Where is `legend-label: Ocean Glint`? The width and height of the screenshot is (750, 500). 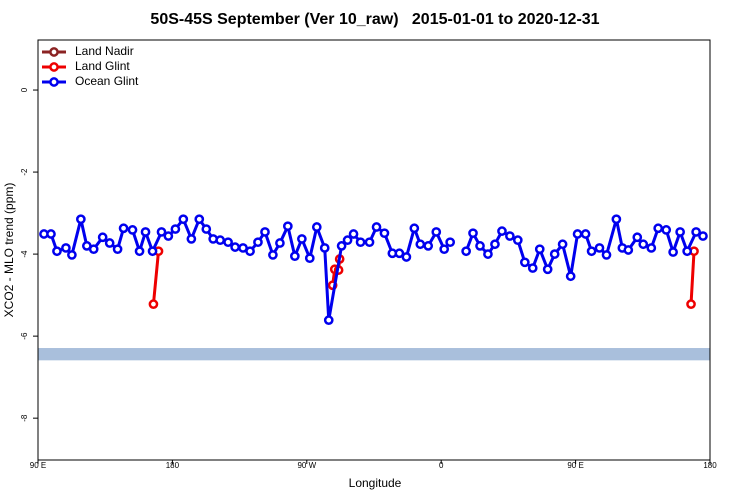 legend-label: Ocean Glint is located at coordinates (107, 81).